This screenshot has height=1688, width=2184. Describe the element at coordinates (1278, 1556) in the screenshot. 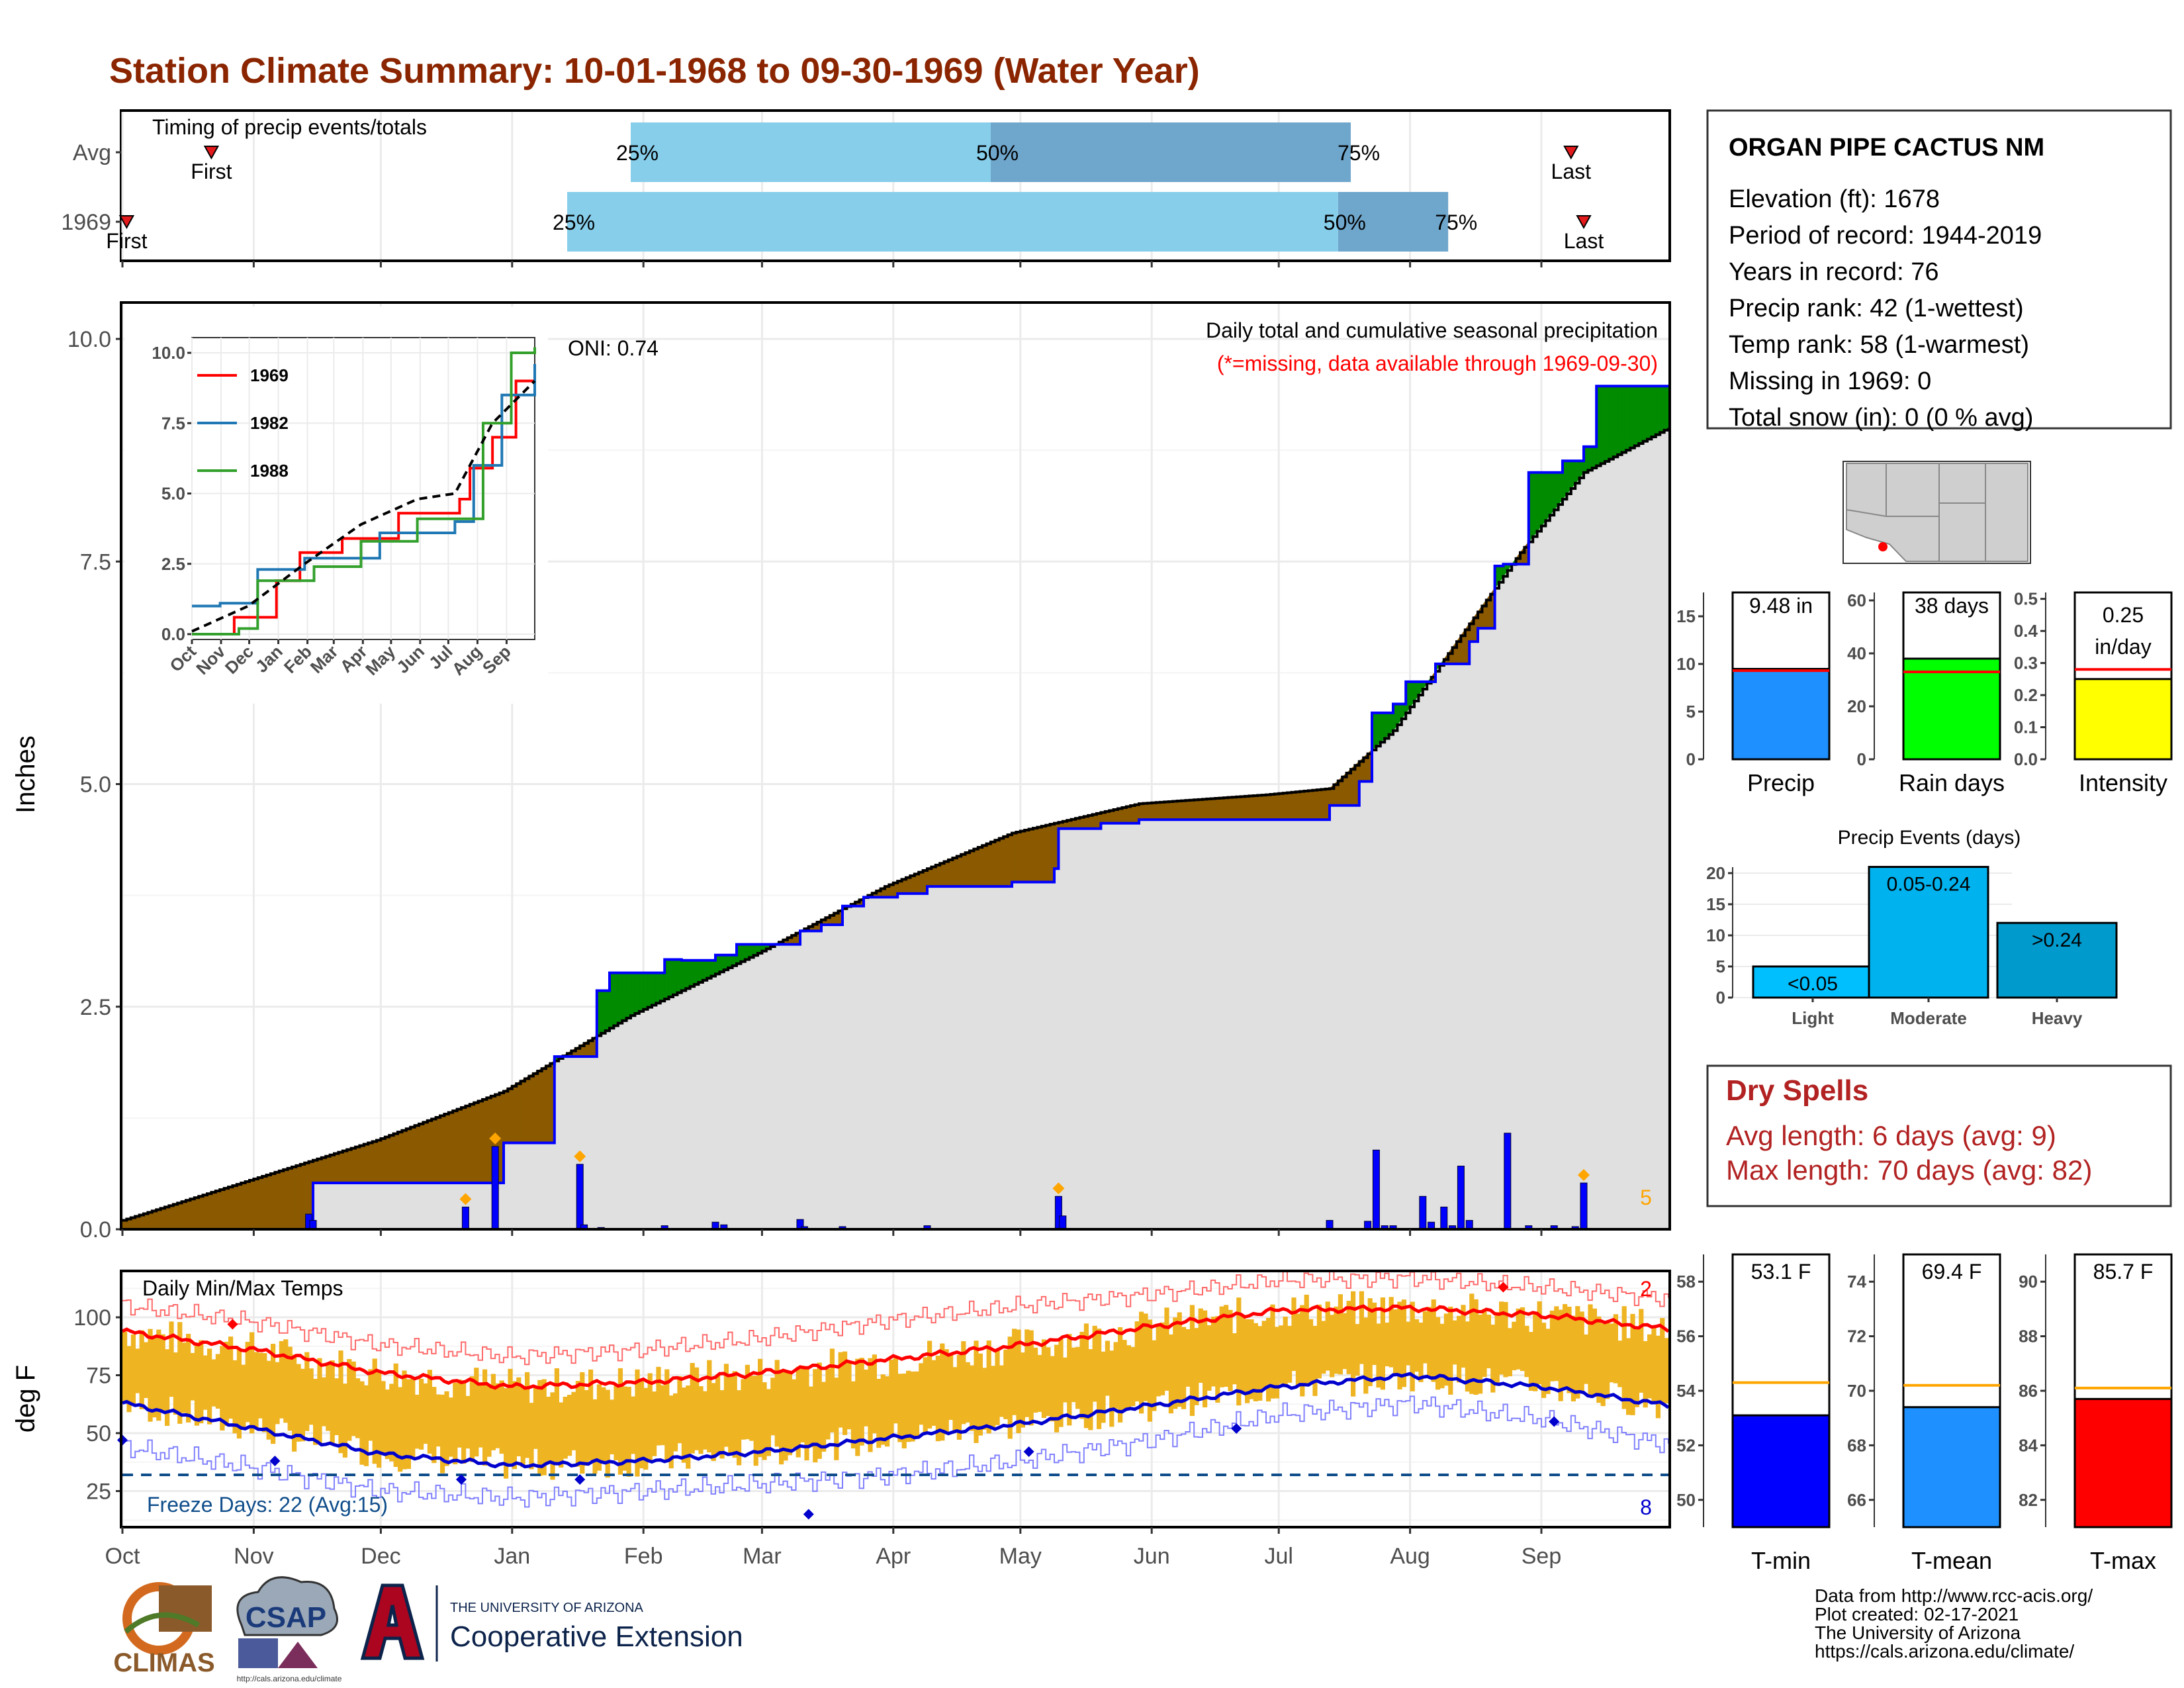

I see `month-tick-label: Jul` at that location.